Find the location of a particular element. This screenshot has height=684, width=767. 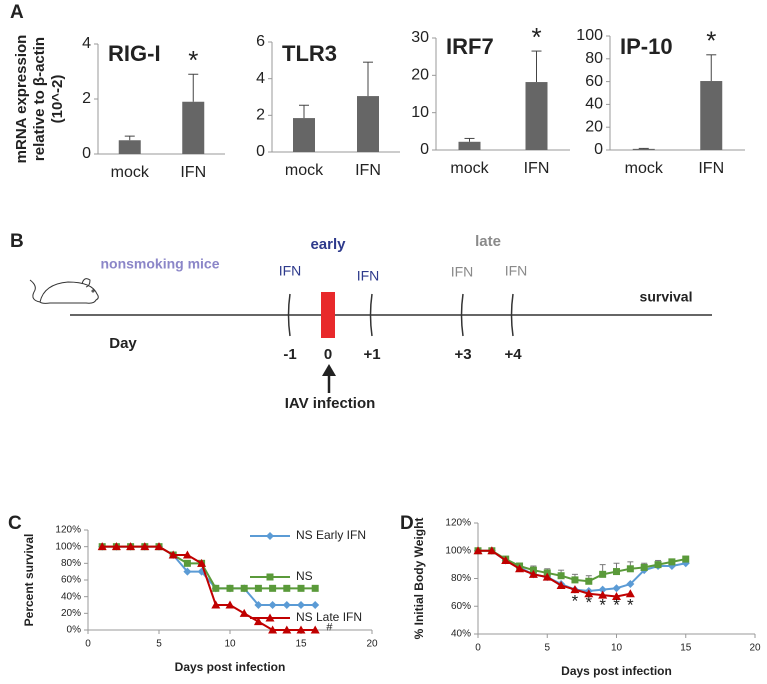

y-axis-label: mRNA expression is located at coordinates (21, 99).